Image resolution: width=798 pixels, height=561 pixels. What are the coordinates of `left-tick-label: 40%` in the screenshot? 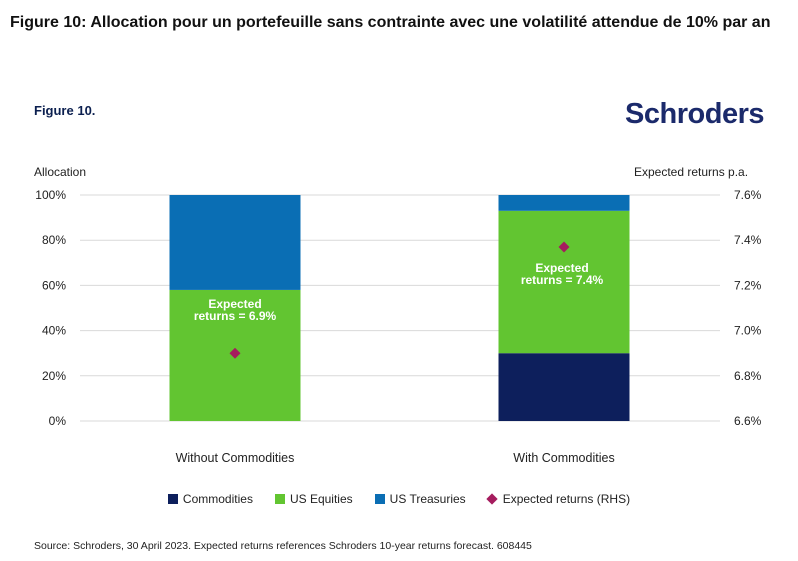 It's located at (54, 331).